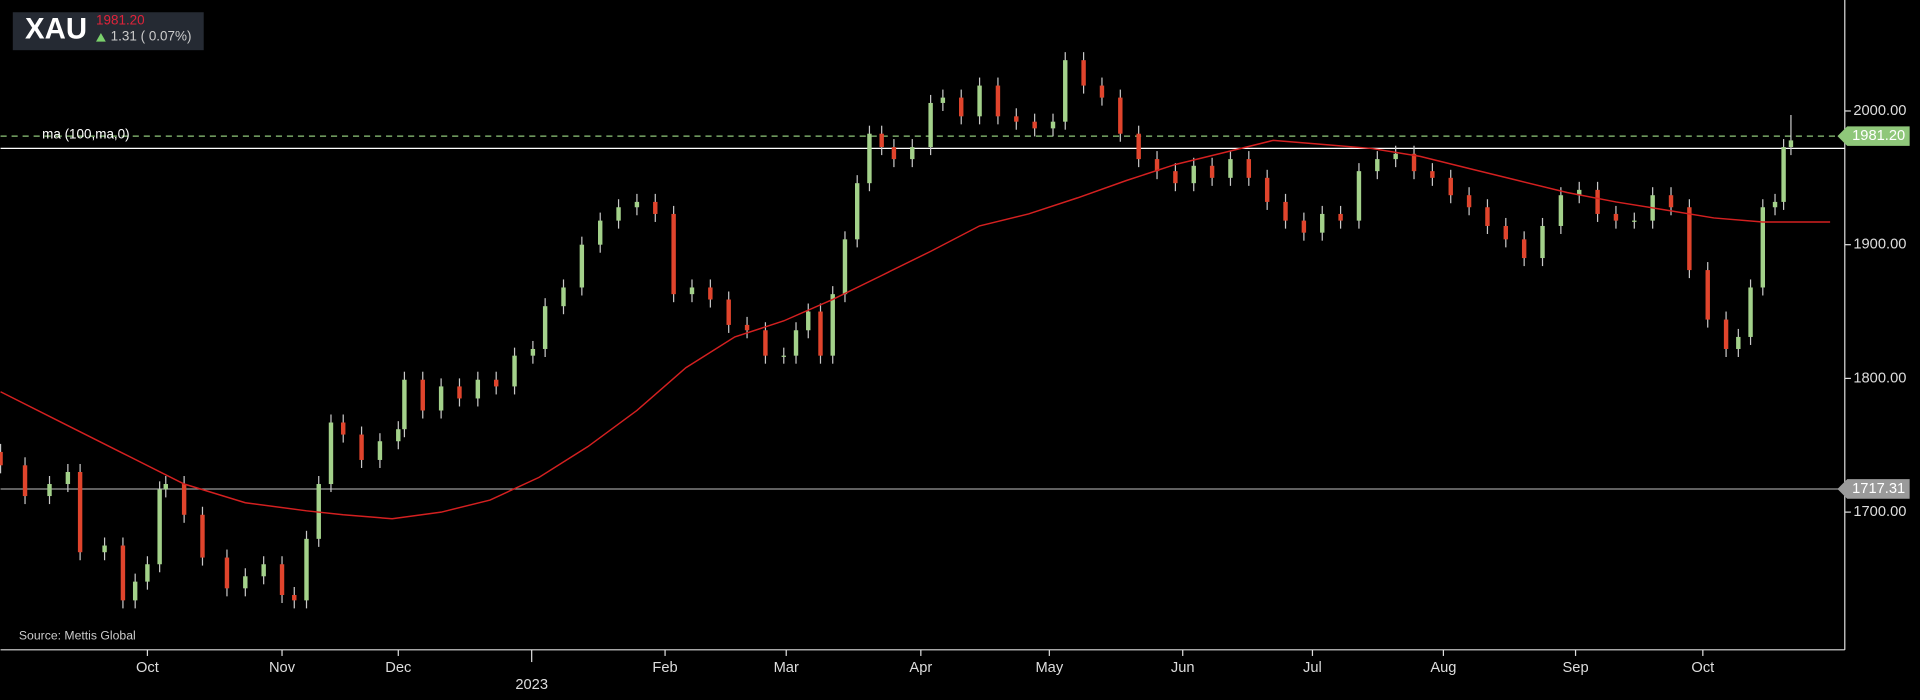  I want to click on up-arrow, so click(101, 37).